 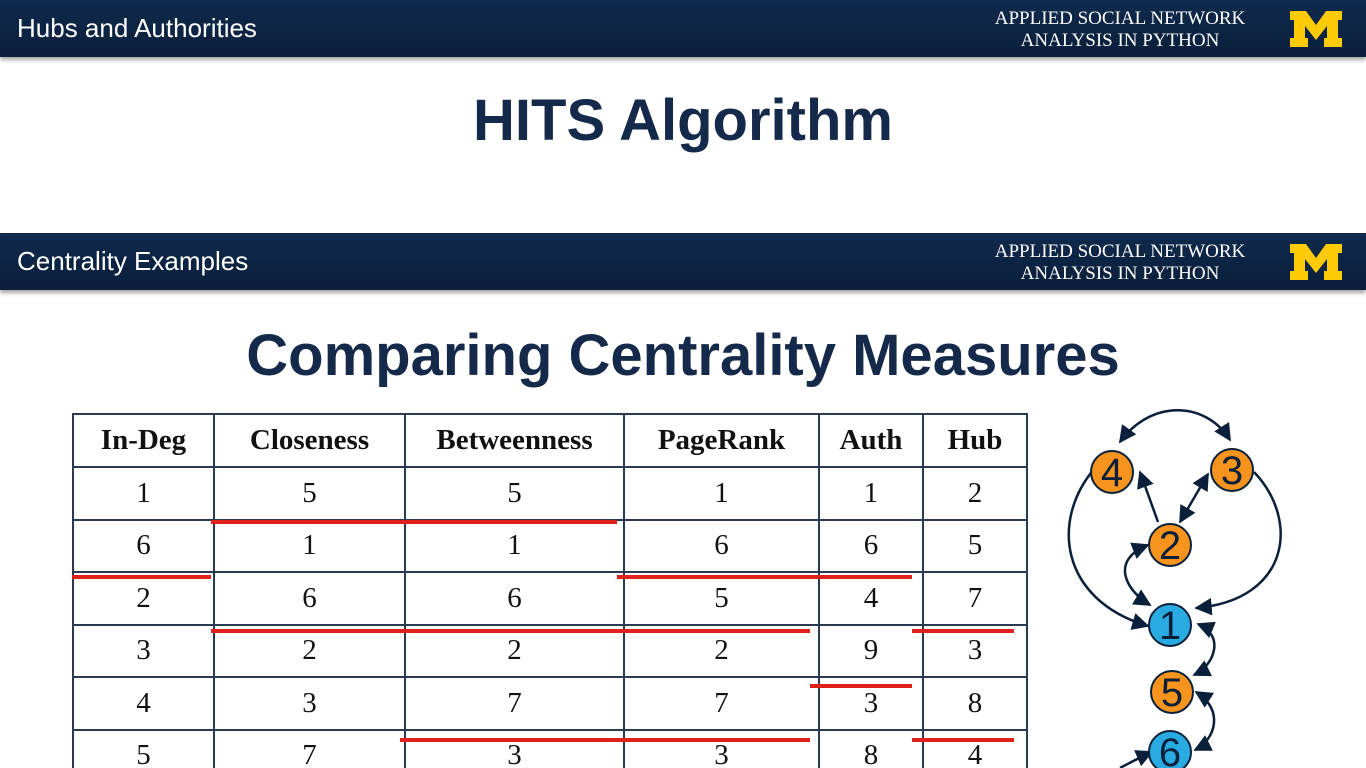 What do you see at coordinates (683, 120) in the screenshot?
I see `slide-title: HITS Algorithm` at bounding box center [683, 120].